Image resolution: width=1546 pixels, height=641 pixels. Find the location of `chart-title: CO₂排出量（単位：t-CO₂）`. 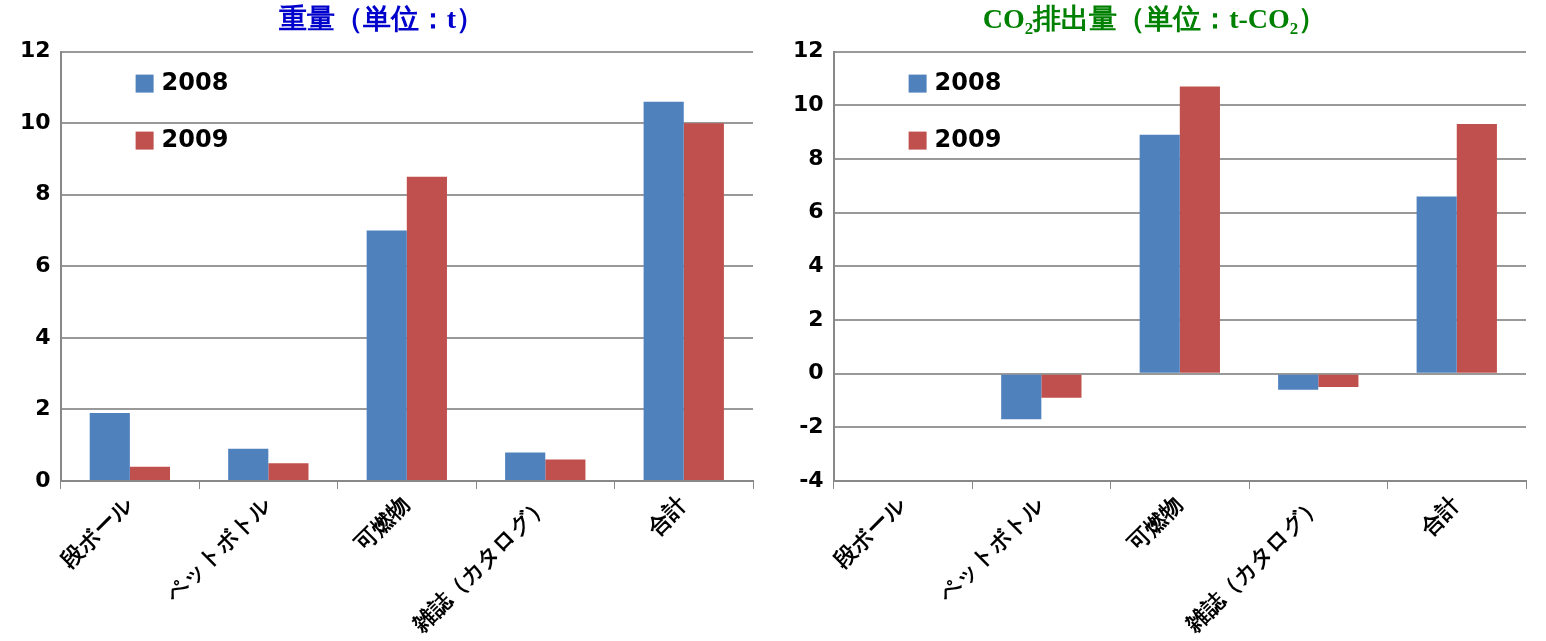

chart-title: CO₂排出量（単位：t-CO₂） is located at coordinates (1154, 19).